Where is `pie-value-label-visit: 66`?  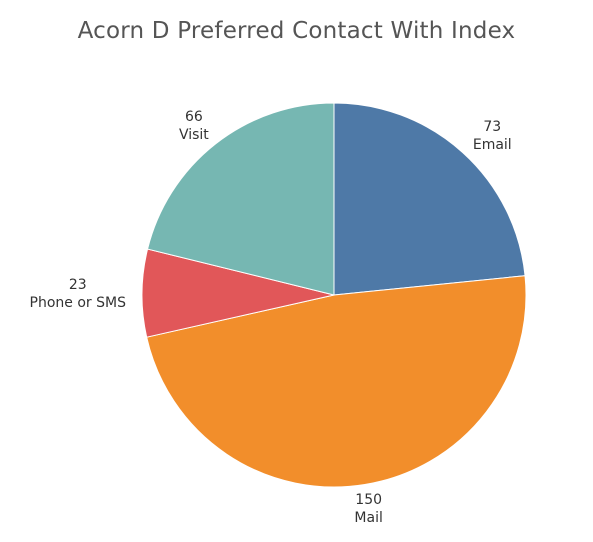
pie-value-label-visit: 66 is located at coordinates (194, 117).